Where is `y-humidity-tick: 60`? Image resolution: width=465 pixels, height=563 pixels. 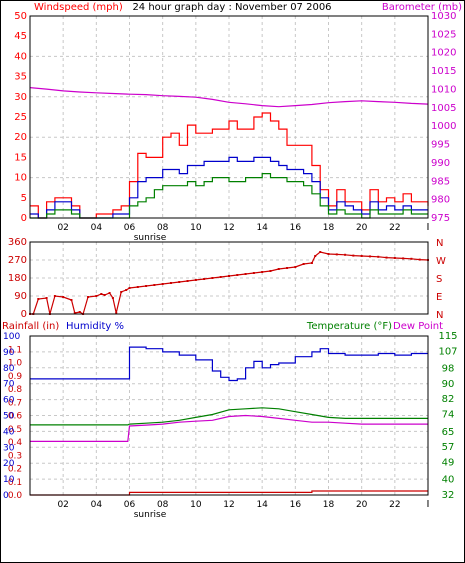
y-humidity-tick: 60 is located at coordinates (9, 401).